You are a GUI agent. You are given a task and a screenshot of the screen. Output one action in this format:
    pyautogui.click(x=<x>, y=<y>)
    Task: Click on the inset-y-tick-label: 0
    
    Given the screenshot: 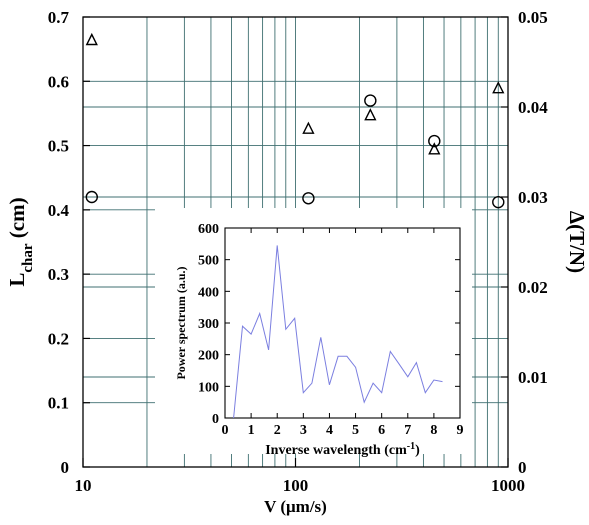 What is the action you would take?
    pyautogui.click(x=215, y=419)
    